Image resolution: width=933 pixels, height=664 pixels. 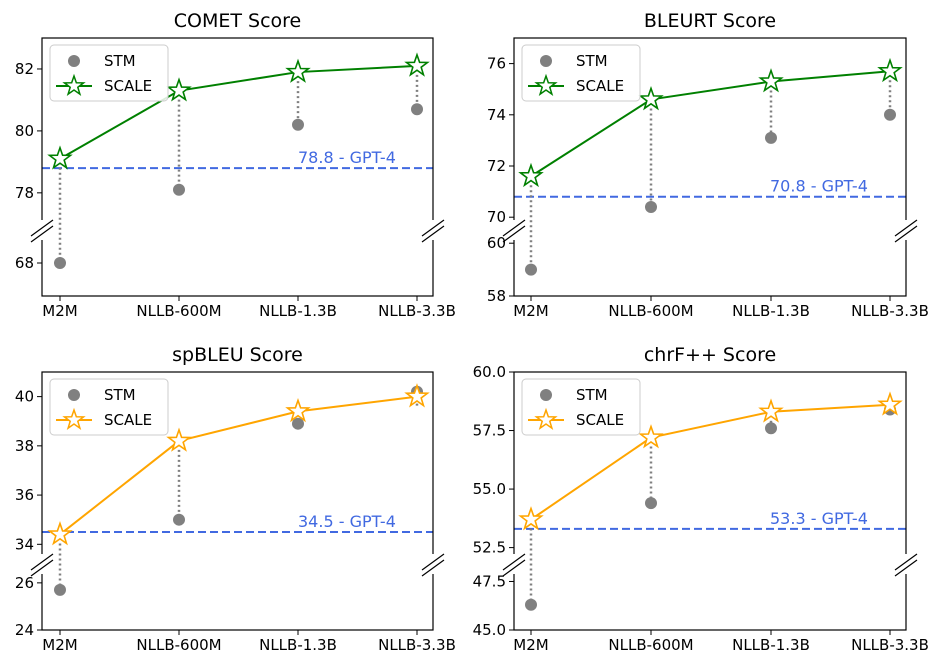 I want to click on y-tick-label: 36, so click(x=24, y=495).